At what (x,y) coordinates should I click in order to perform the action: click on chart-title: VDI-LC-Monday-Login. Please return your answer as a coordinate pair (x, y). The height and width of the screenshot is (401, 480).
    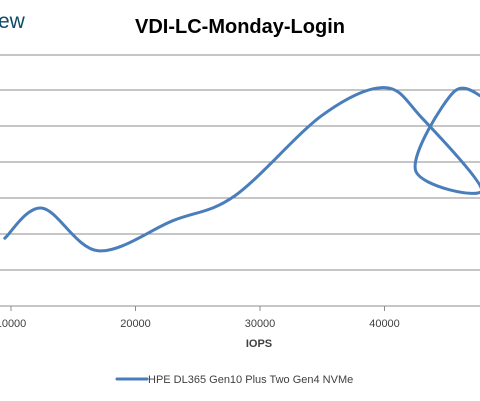
    Looking at the image, I should click on (240, 27).